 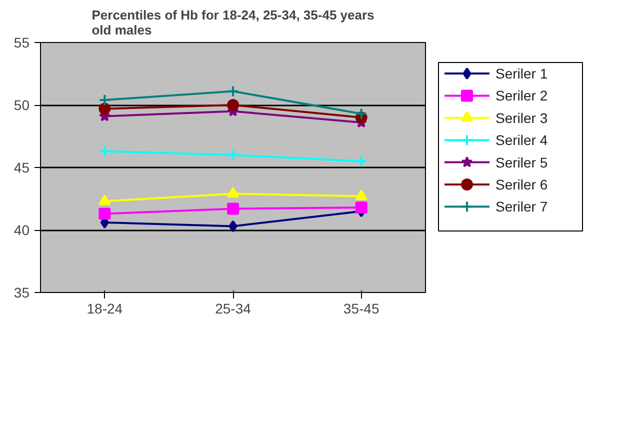 What do you see at coordinates (22, 105) in the screenshot?
I see `y-tick-label: 50` at bounding box center [22, 105].